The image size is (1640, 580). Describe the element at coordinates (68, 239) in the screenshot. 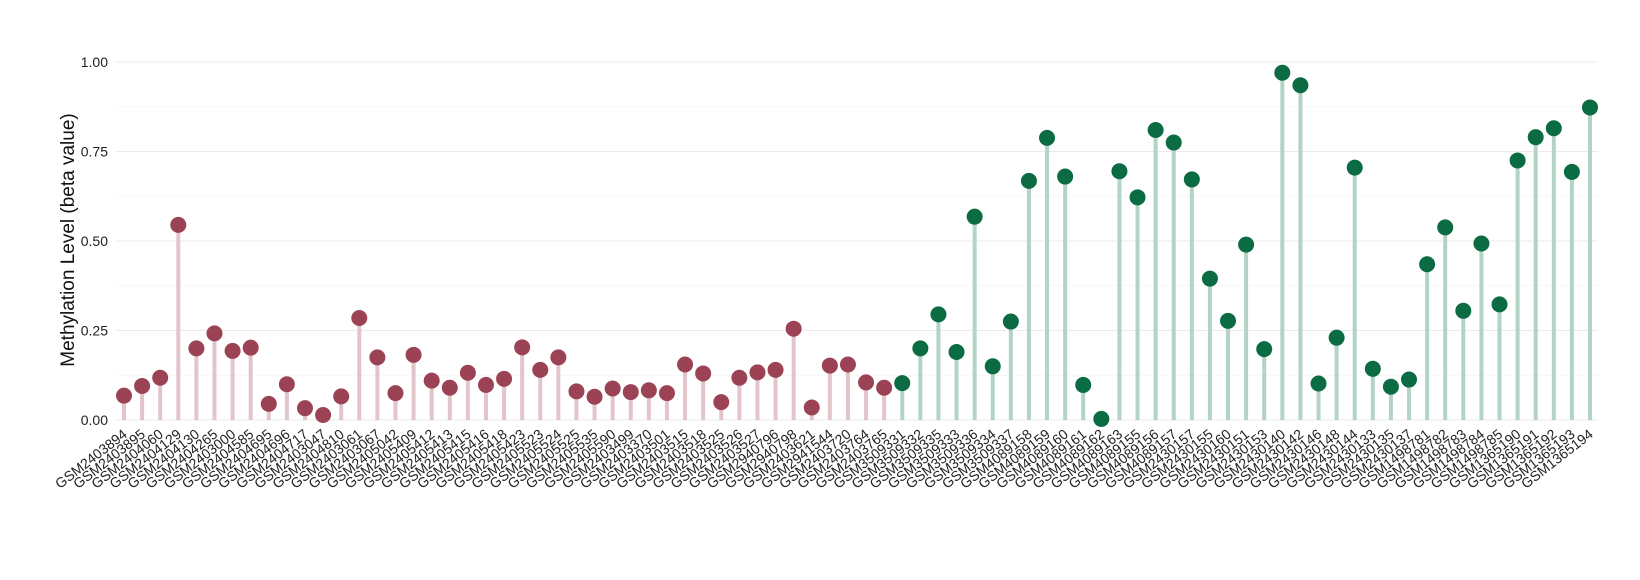

I see `y-axis-title: Methylation Level (beta value)` at that location.